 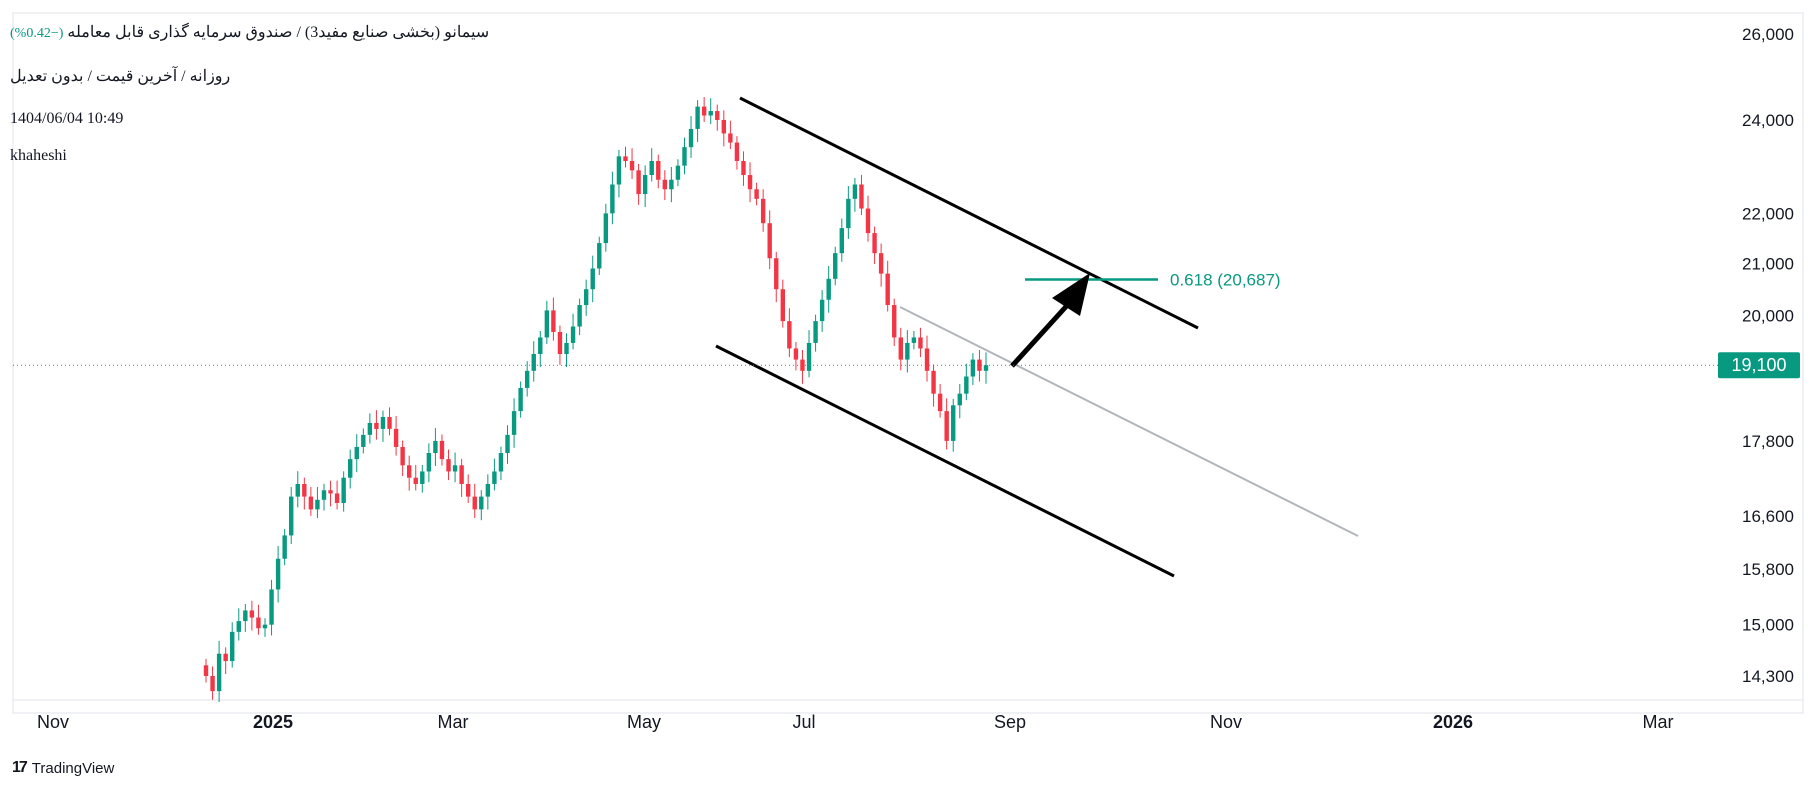 I want to click on target-arrow-icon, so click(x=1050, y=320).